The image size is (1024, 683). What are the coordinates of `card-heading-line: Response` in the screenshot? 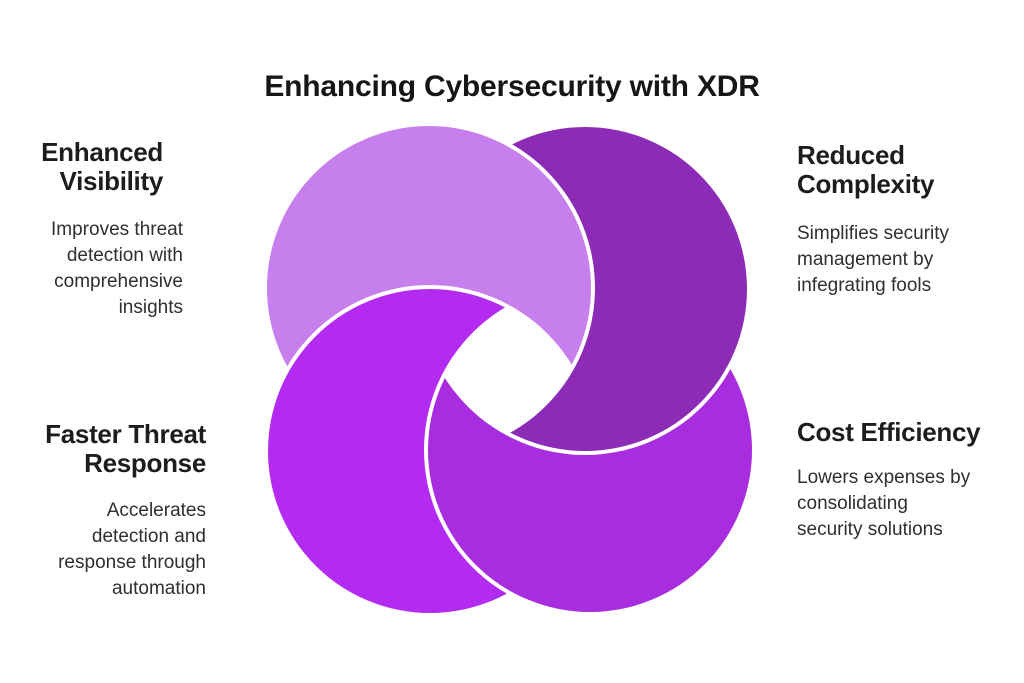 It's located at (145, 463).